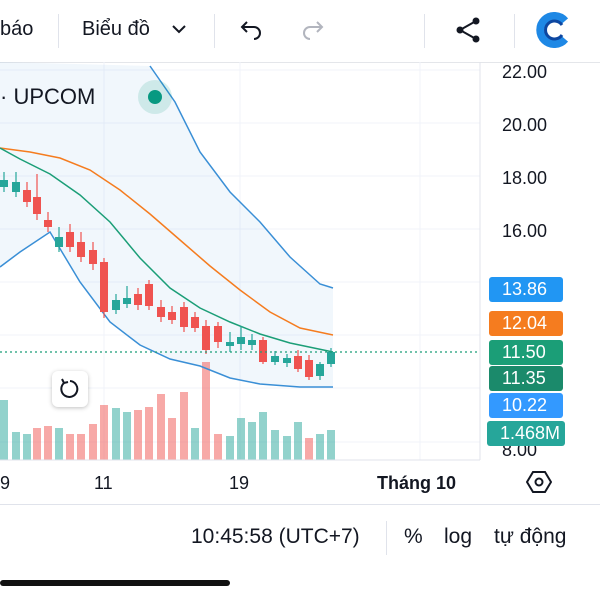 The width and height of the screenshot is (600, 600). What do you see at coordinates (525, 178) in the screenshot?
I see `price-tick: 18.00` at bounding box center [525, 178].